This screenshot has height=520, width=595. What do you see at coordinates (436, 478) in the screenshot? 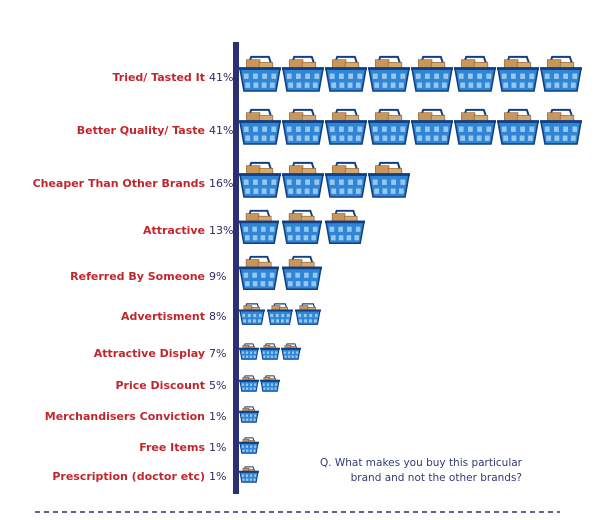
I see `question-line-2: brand and not the other brands?` at bounding box center [436, 478].